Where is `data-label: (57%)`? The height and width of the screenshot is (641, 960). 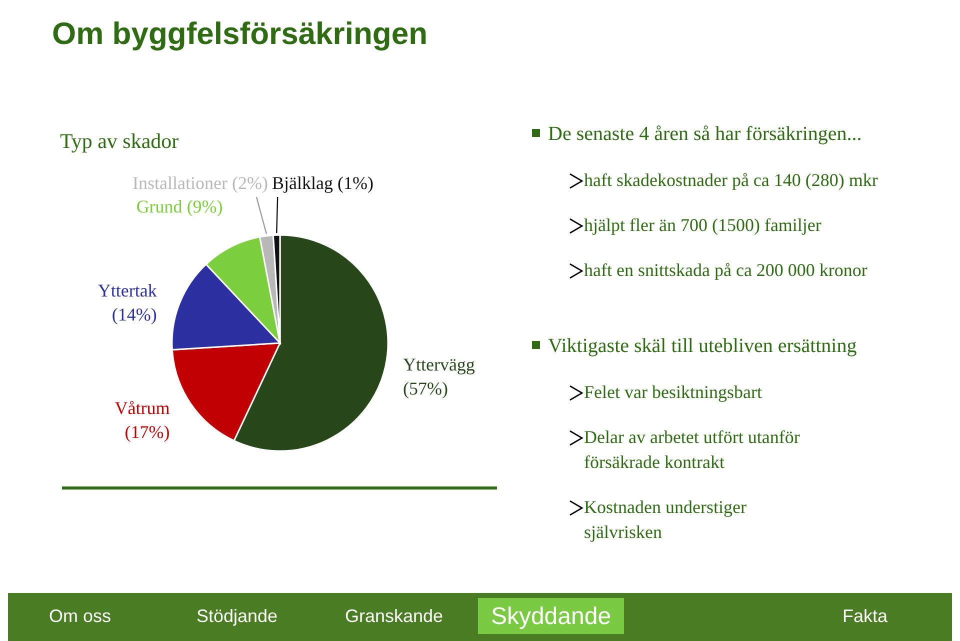 data-label: (57%) is located at coordinates (425, 388).